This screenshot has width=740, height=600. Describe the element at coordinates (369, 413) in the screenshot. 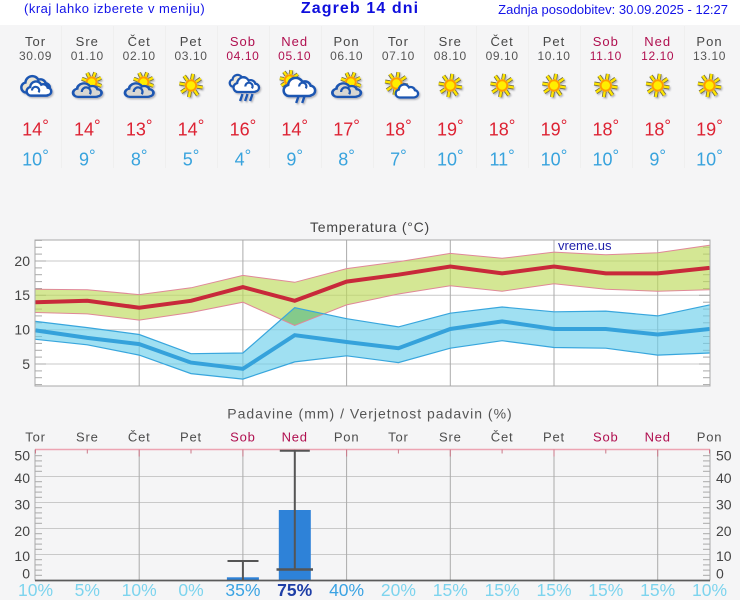

I see `svg-text:Padavine (mm) / Verjetnost pad: Padavine (mm) / Verjetnost padavin (%)` at that location.